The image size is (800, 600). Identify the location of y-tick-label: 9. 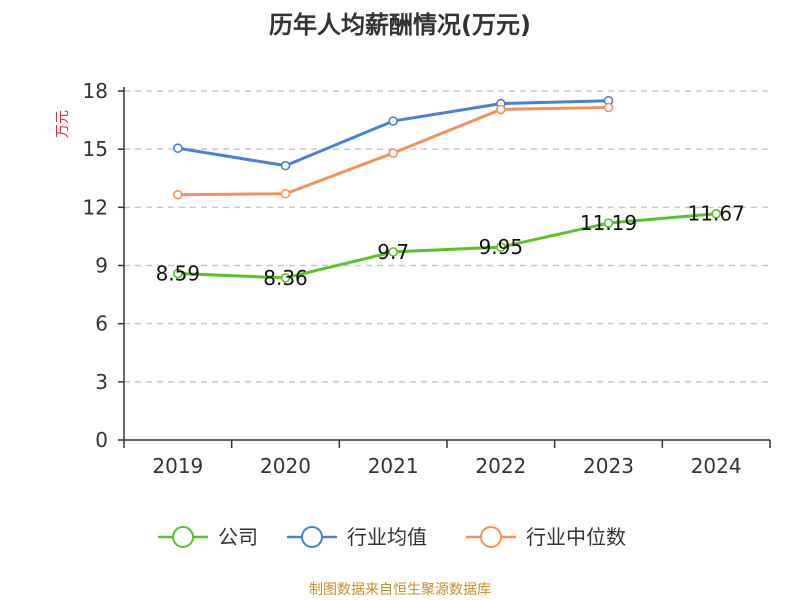
(101, 266).